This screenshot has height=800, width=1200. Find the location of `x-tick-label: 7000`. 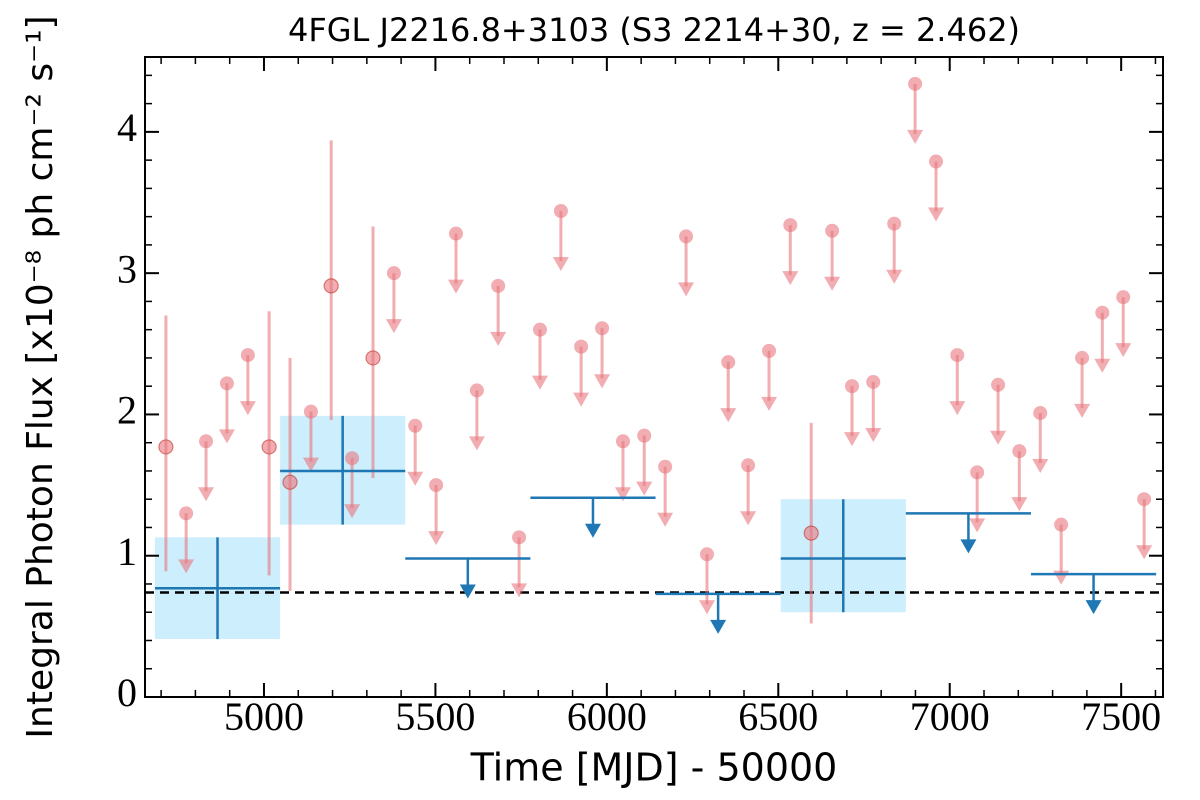

x-tick-label: 7000 is located at coordinates (950, 716).